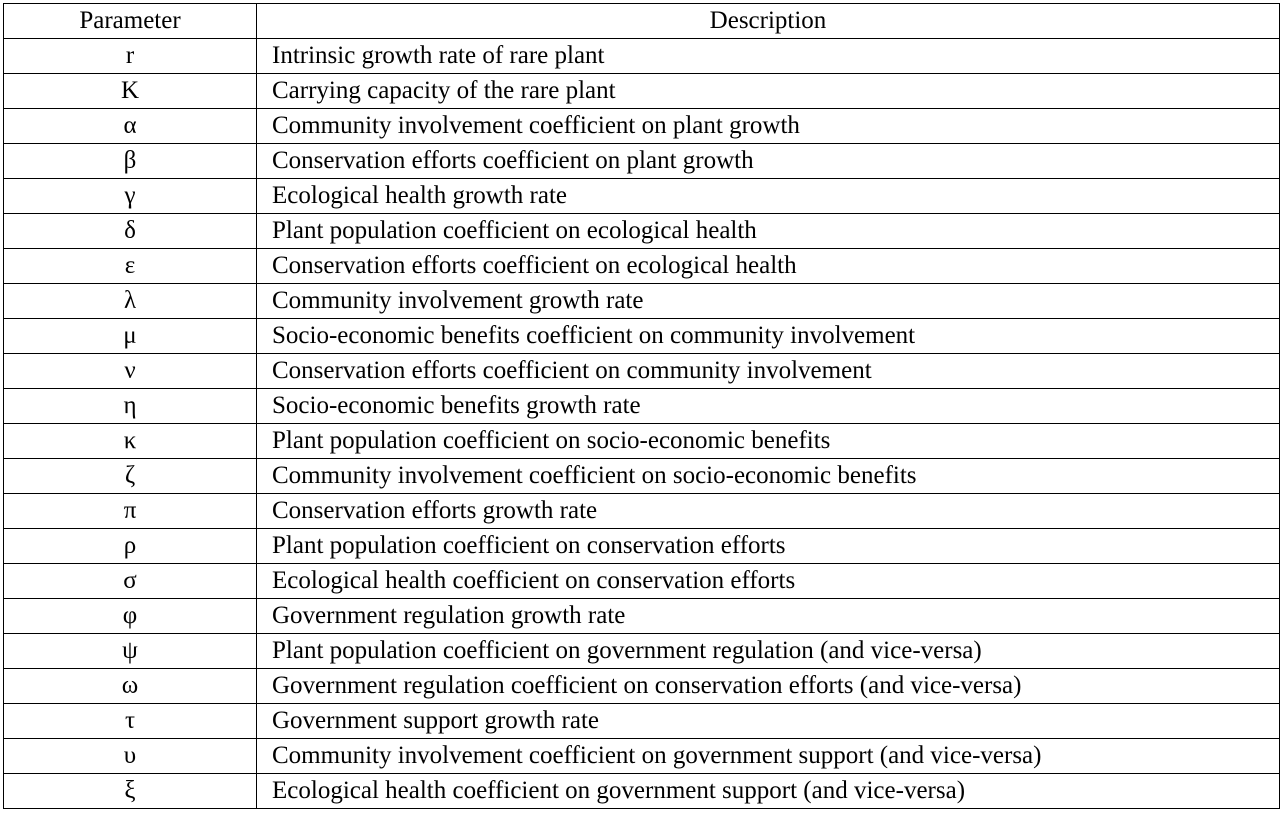 The image size is (1284, 837). I want to click on parameter-symbol: φ, so click(130, 616).